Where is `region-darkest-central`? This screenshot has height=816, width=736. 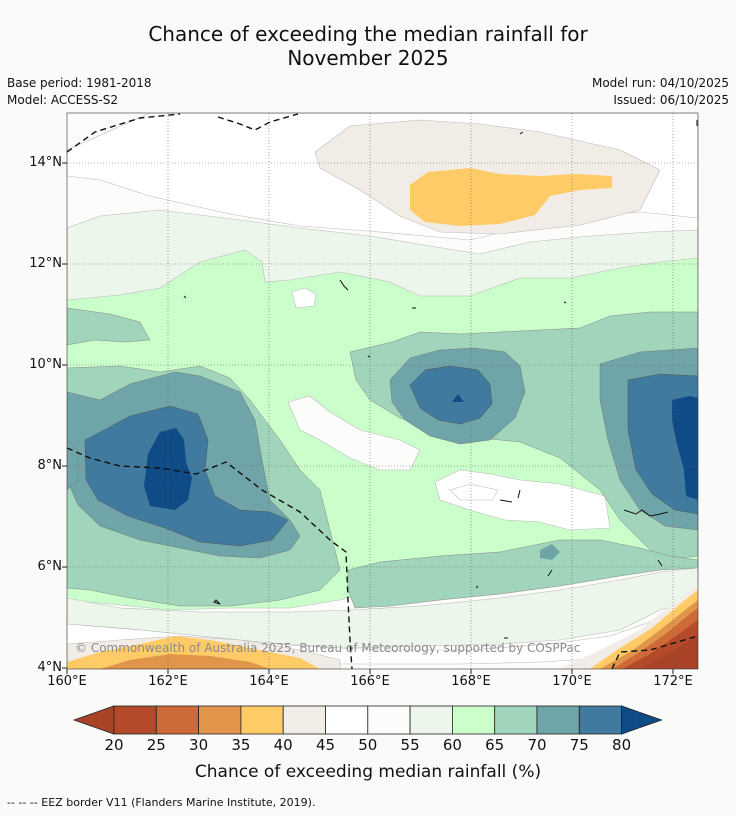
region-darkest-central is located at coordinates (458, 398).